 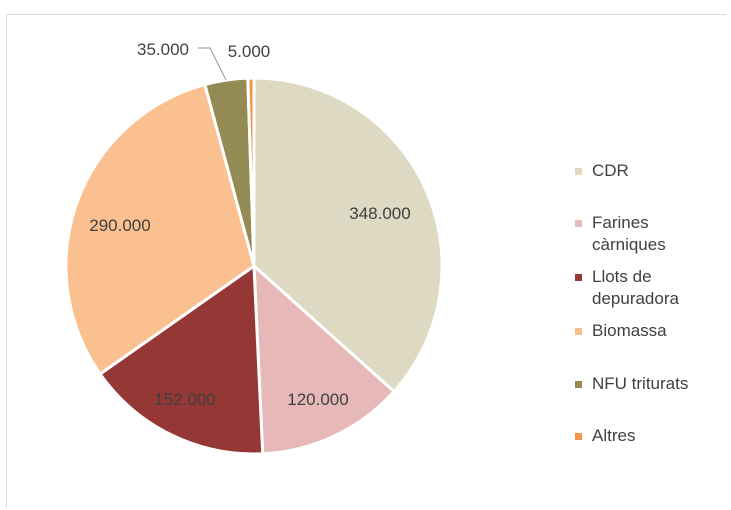 I want to click on legend-item-biomassa: Biomassa, so click(x=648, y=331).